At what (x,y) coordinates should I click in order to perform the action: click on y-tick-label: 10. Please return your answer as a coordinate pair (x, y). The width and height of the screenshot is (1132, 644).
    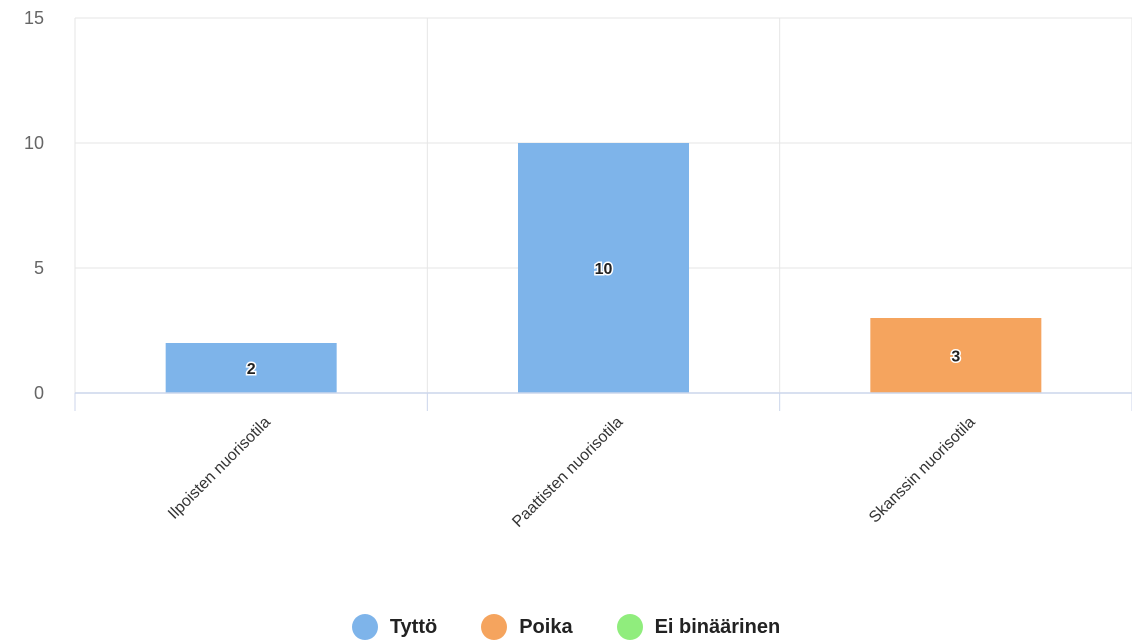
    Looking at the image, I should click on (34, 143).